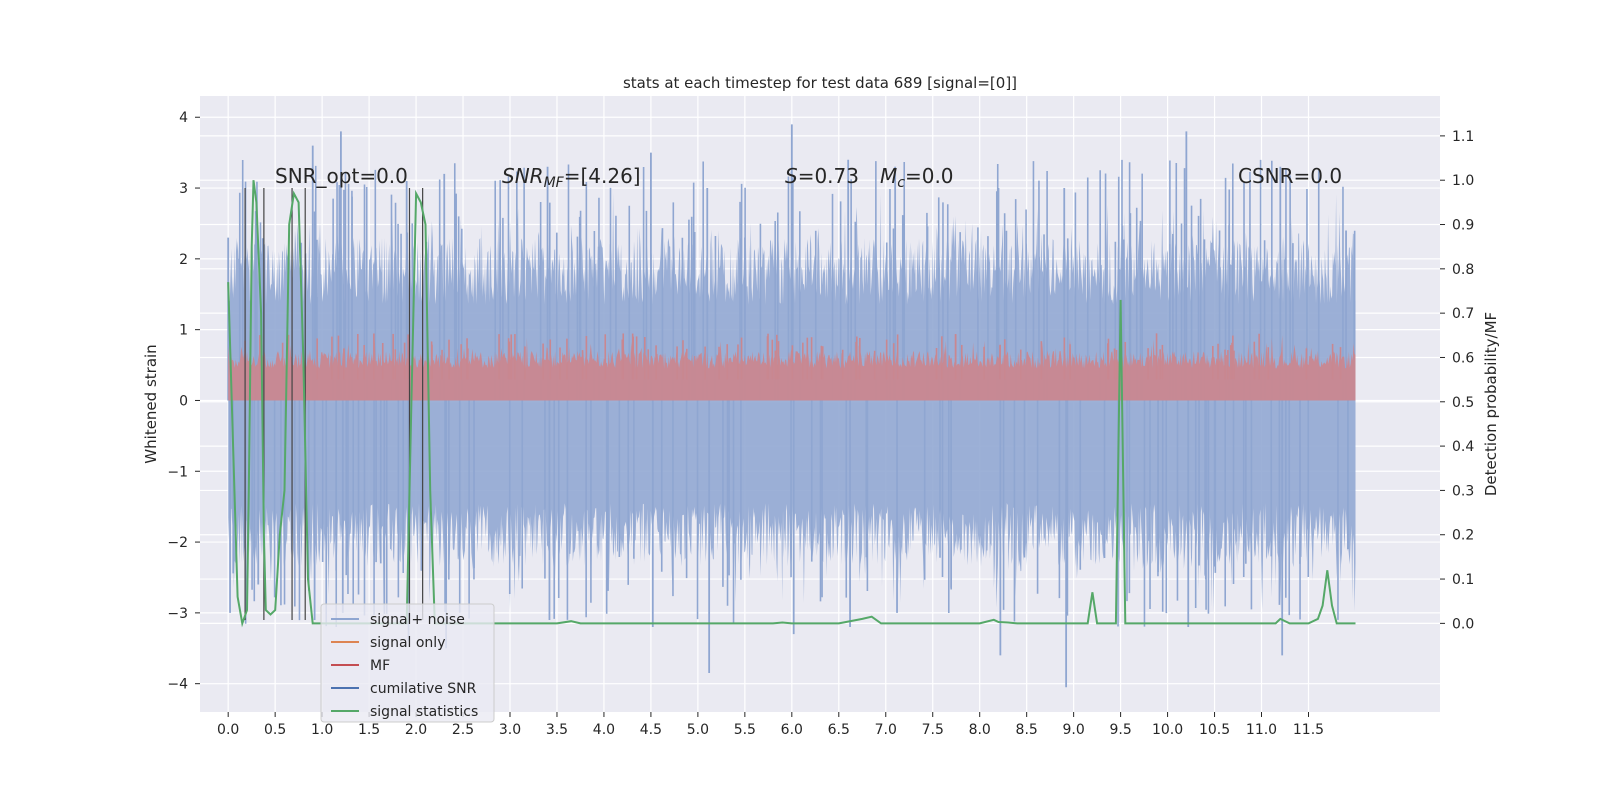 The width and height of the screenshot is (1600, 800). I want to click on y-tick-label: −4, so click(177, 685).